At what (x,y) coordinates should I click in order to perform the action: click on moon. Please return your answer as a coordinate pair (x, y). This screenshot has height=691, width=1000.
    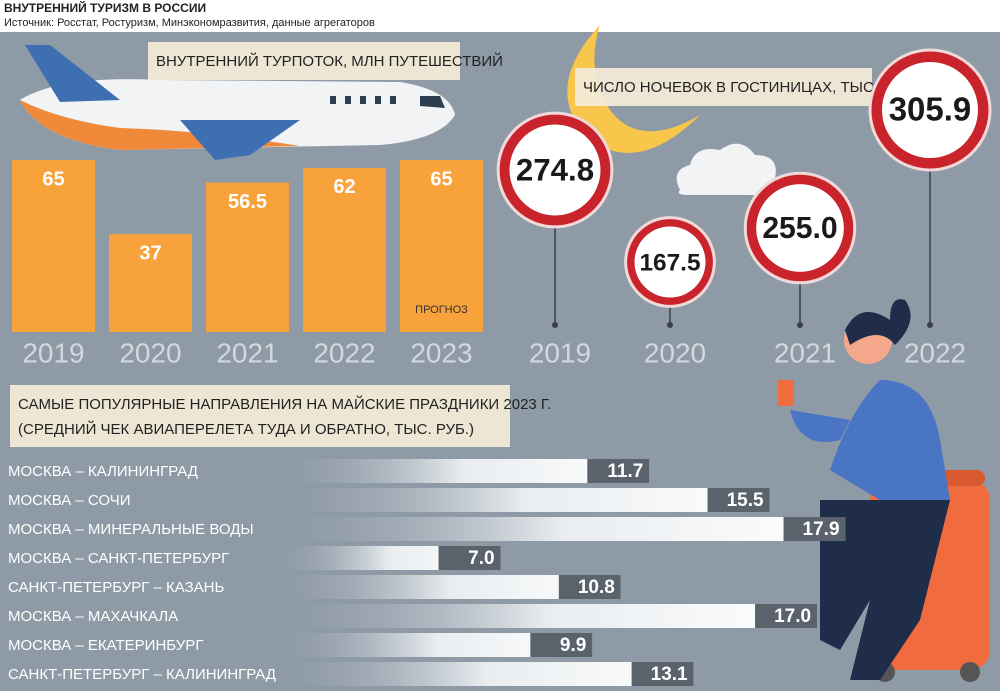
    Looking at the image, I should click on (633, 89).